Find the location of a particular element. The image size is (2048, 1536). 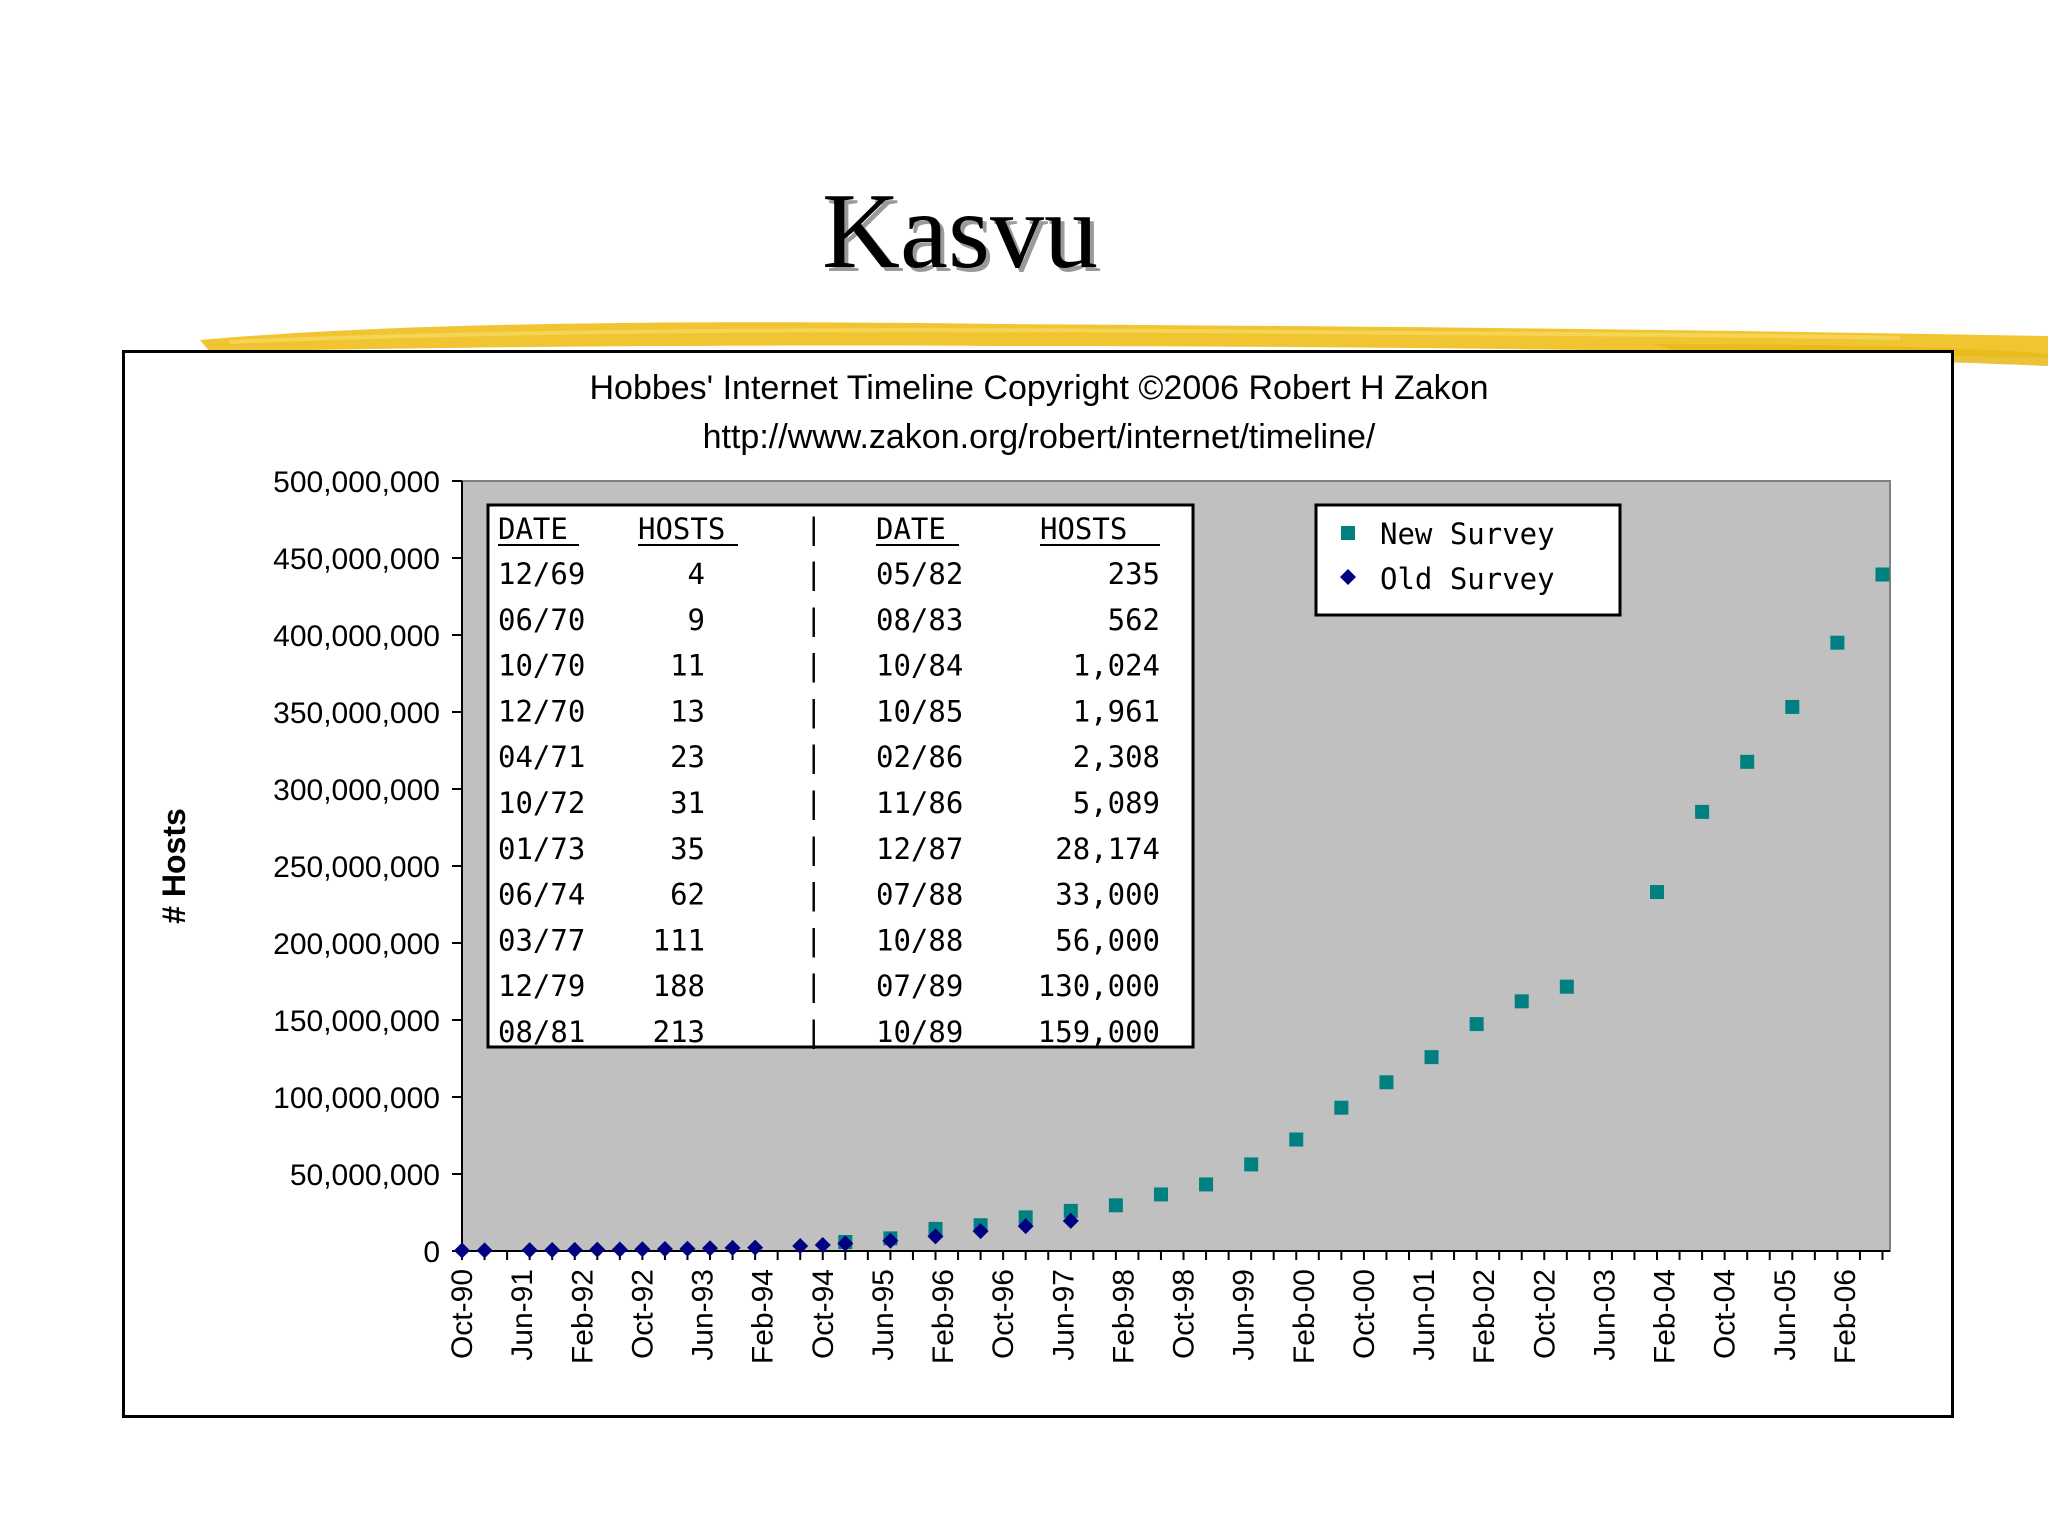

x-tick-label: Jun-05 is located at coordinates (1785, 1315).